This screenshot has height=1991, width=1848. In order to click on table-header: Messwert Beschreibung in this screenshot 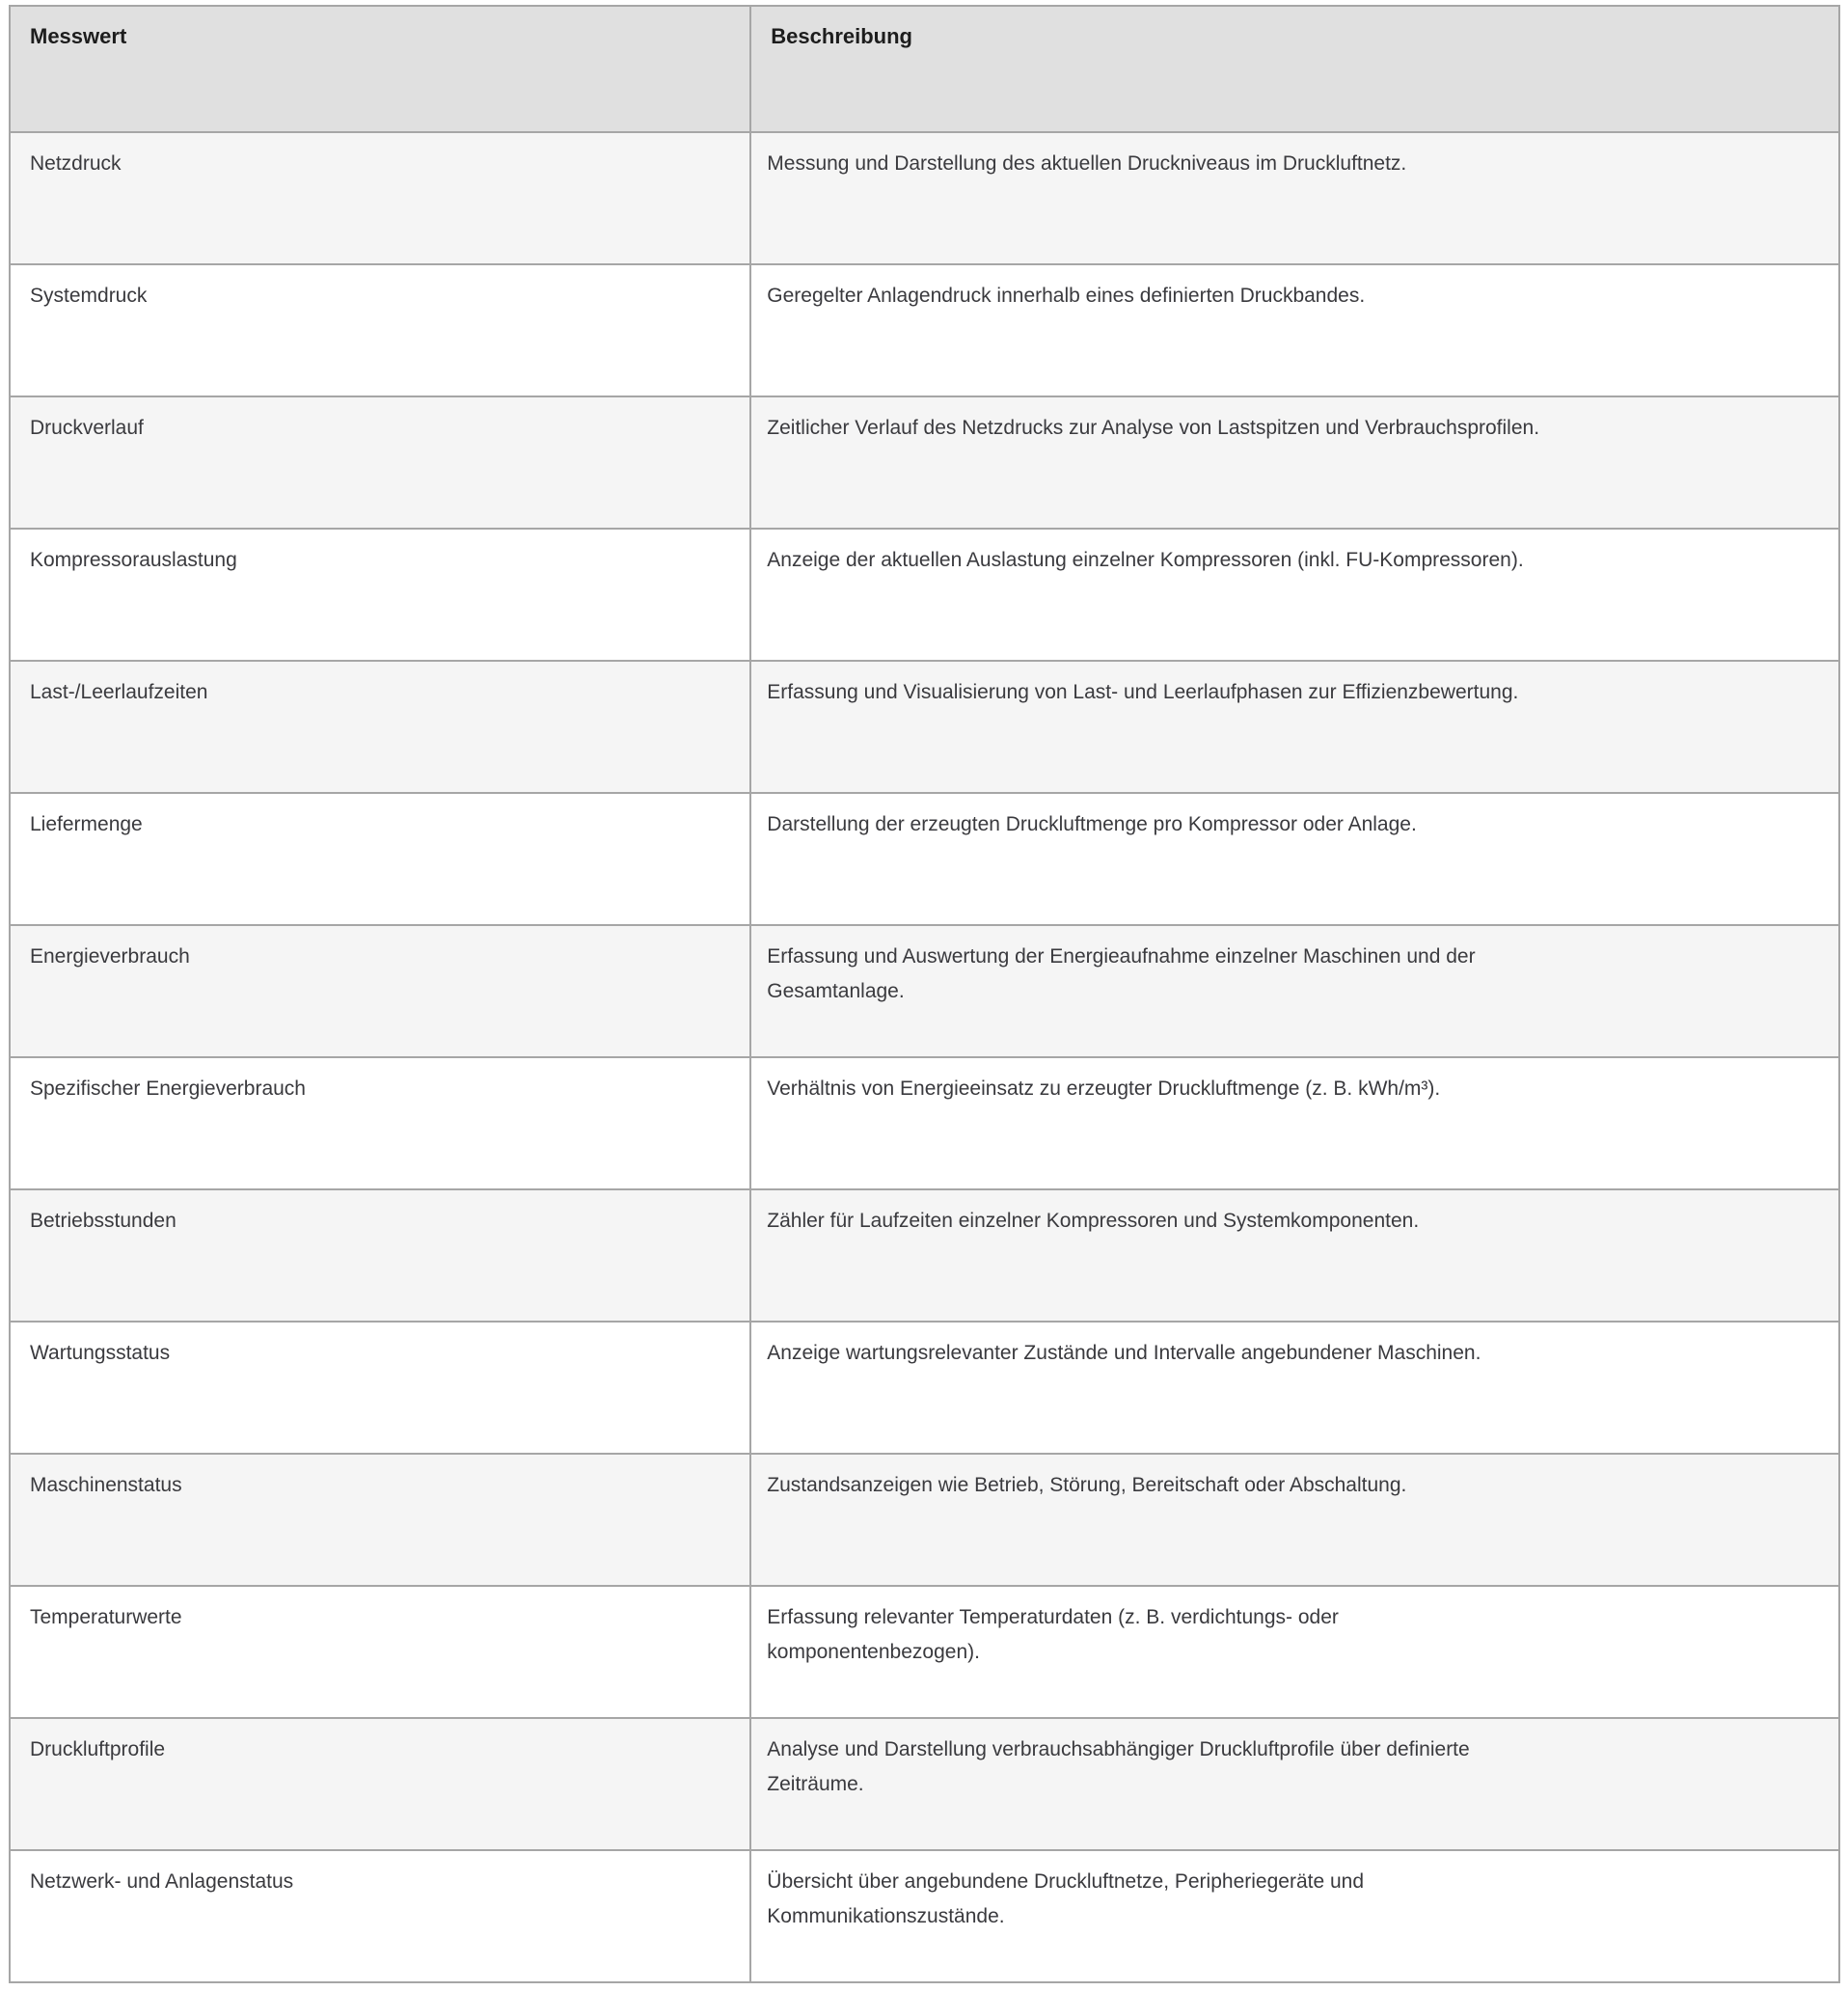, I will do `click(924, 69)`.